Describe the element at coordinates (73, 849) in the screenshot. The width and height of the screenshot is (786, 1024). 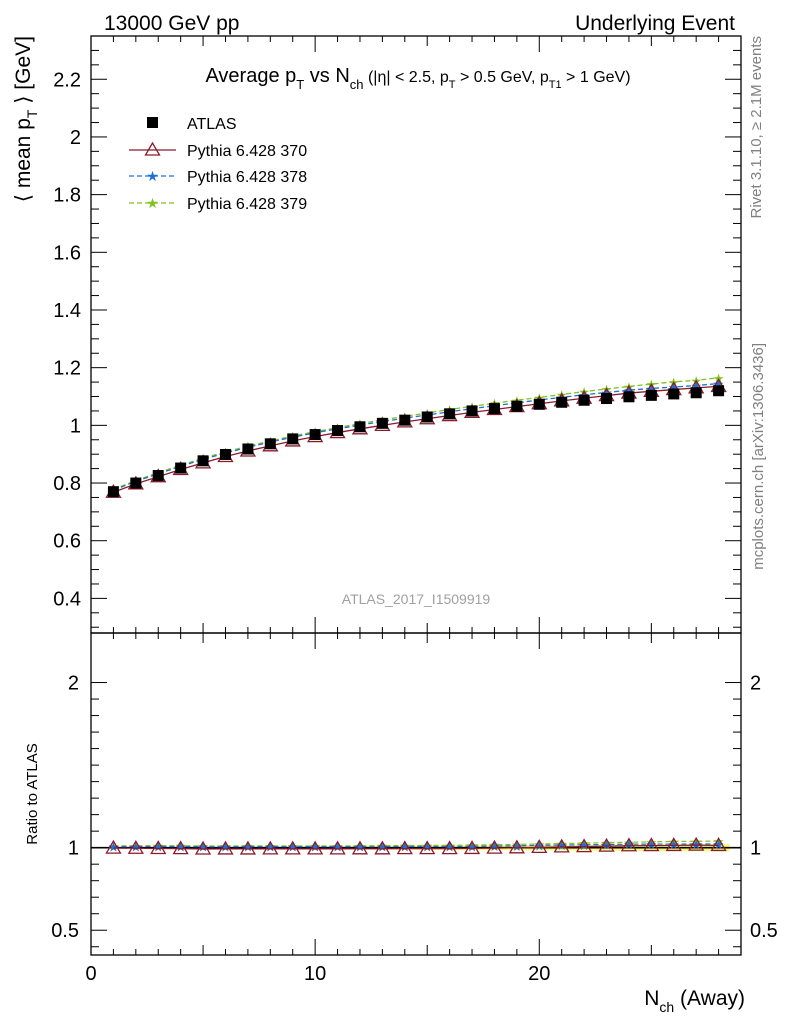
I see `y-tick-label-ratio: 1` at that location.